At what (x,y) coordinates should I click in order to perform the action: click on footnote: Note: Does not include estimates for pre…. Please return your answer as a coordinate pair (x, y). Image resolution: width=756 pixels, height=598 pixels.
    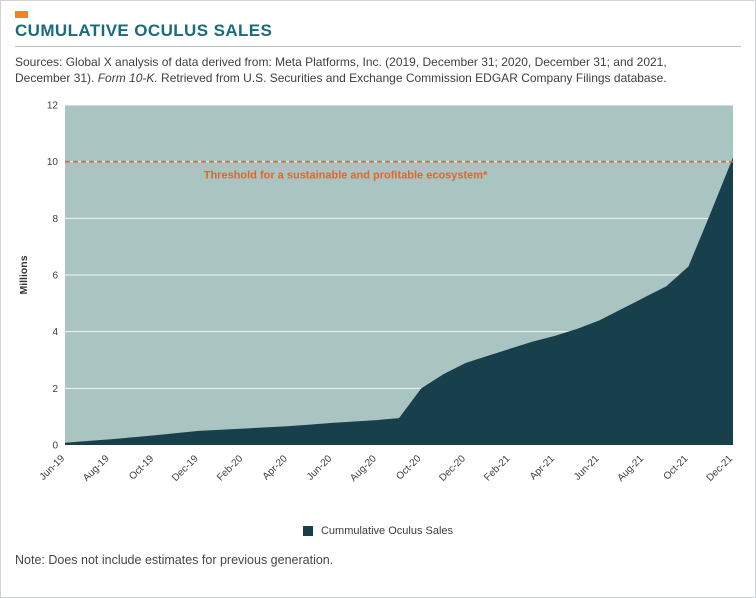
    Looking at the image, I should click on (174, 559).